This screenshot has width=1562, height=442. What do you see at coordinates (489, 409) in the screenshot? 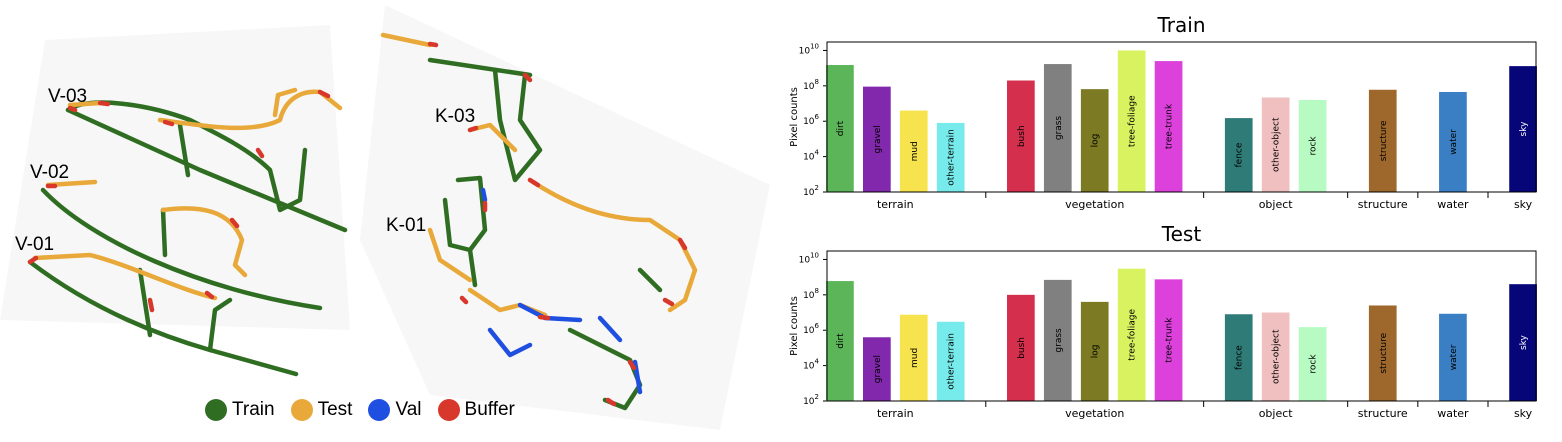
I see `legend-label-buffer: Buffer` at bounding box center [489, 409].